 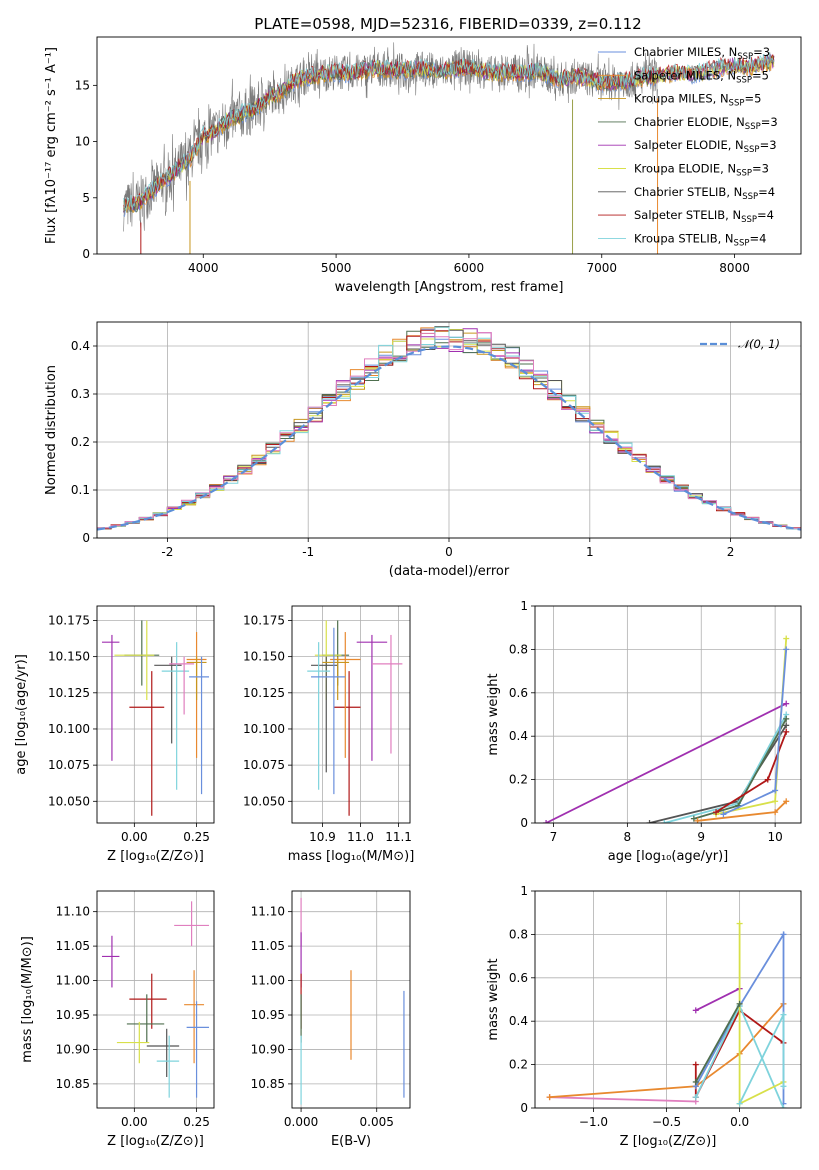 I want to click on legend-label: Salpeter ELODIE, NSSP=3, so click(x=705, y=146).